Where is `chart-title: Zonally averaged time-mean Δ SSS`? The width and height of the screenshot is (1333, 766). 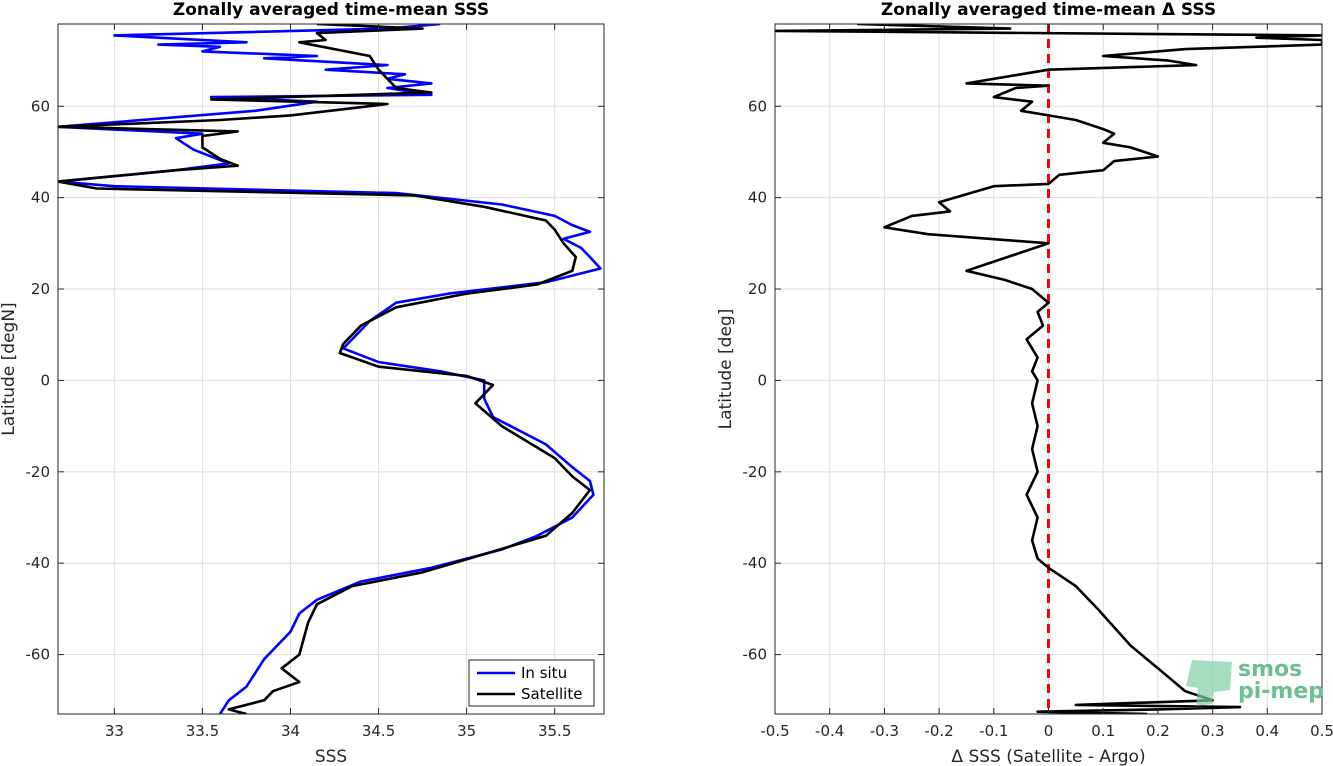 chart-title: Zonally averaged time-mean Δ SSS is located at coordinates (1048, 10).